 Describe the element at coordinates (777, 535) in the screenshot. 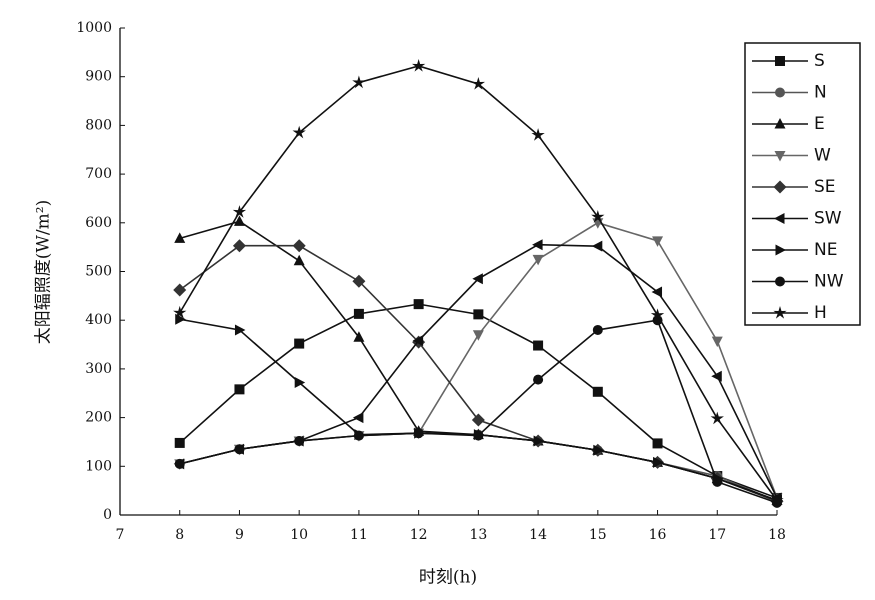

I see `x-tick-label: 18` at that location.